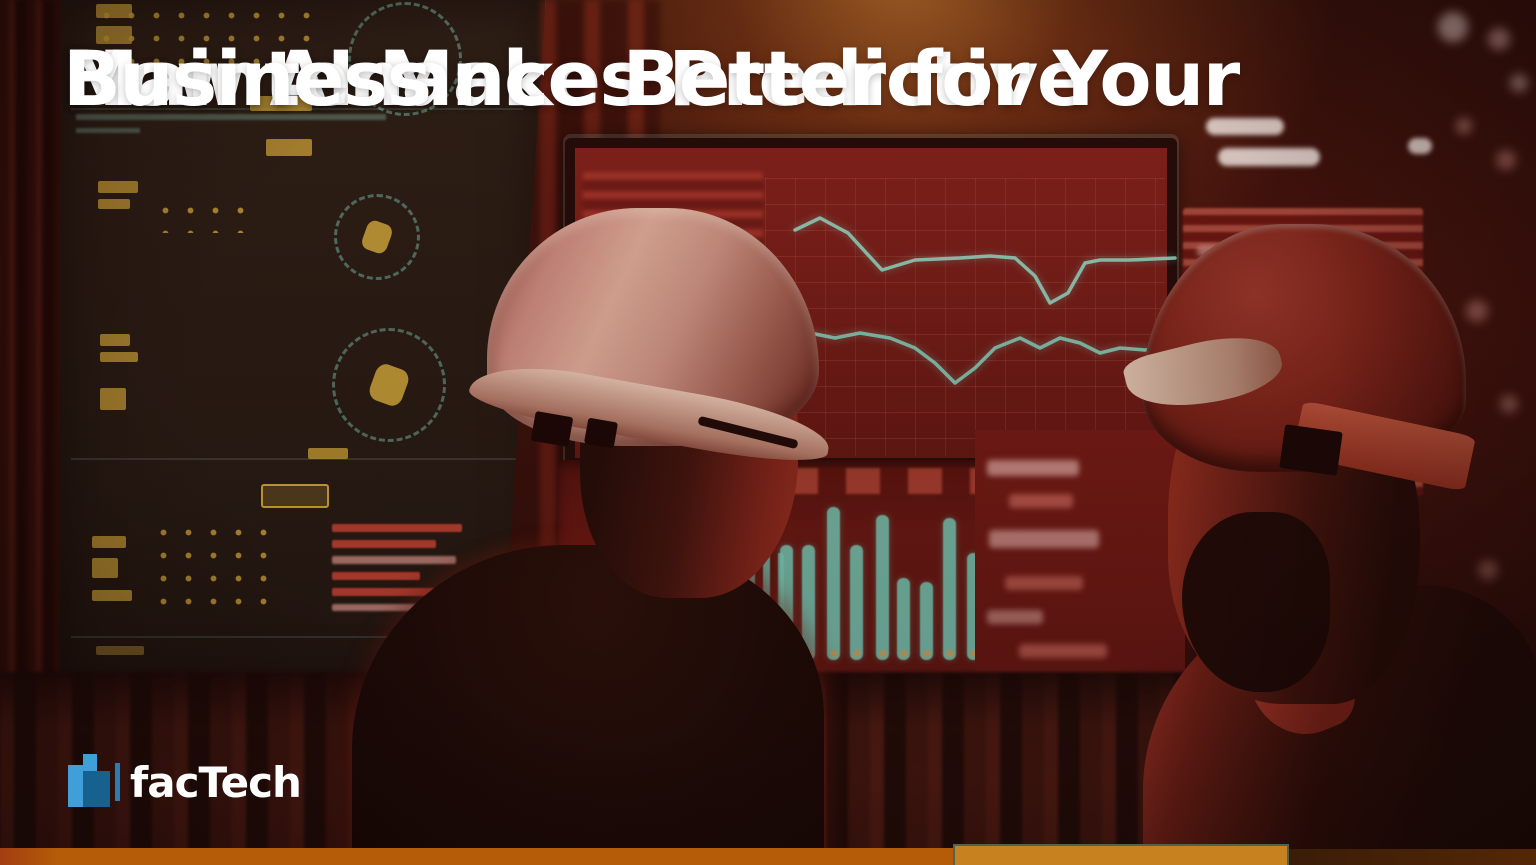 This screenshot has height=865, width=1536. Describe the element at coordinates (1269, 157) in the screenshot. I see `light-reflection` at that location.